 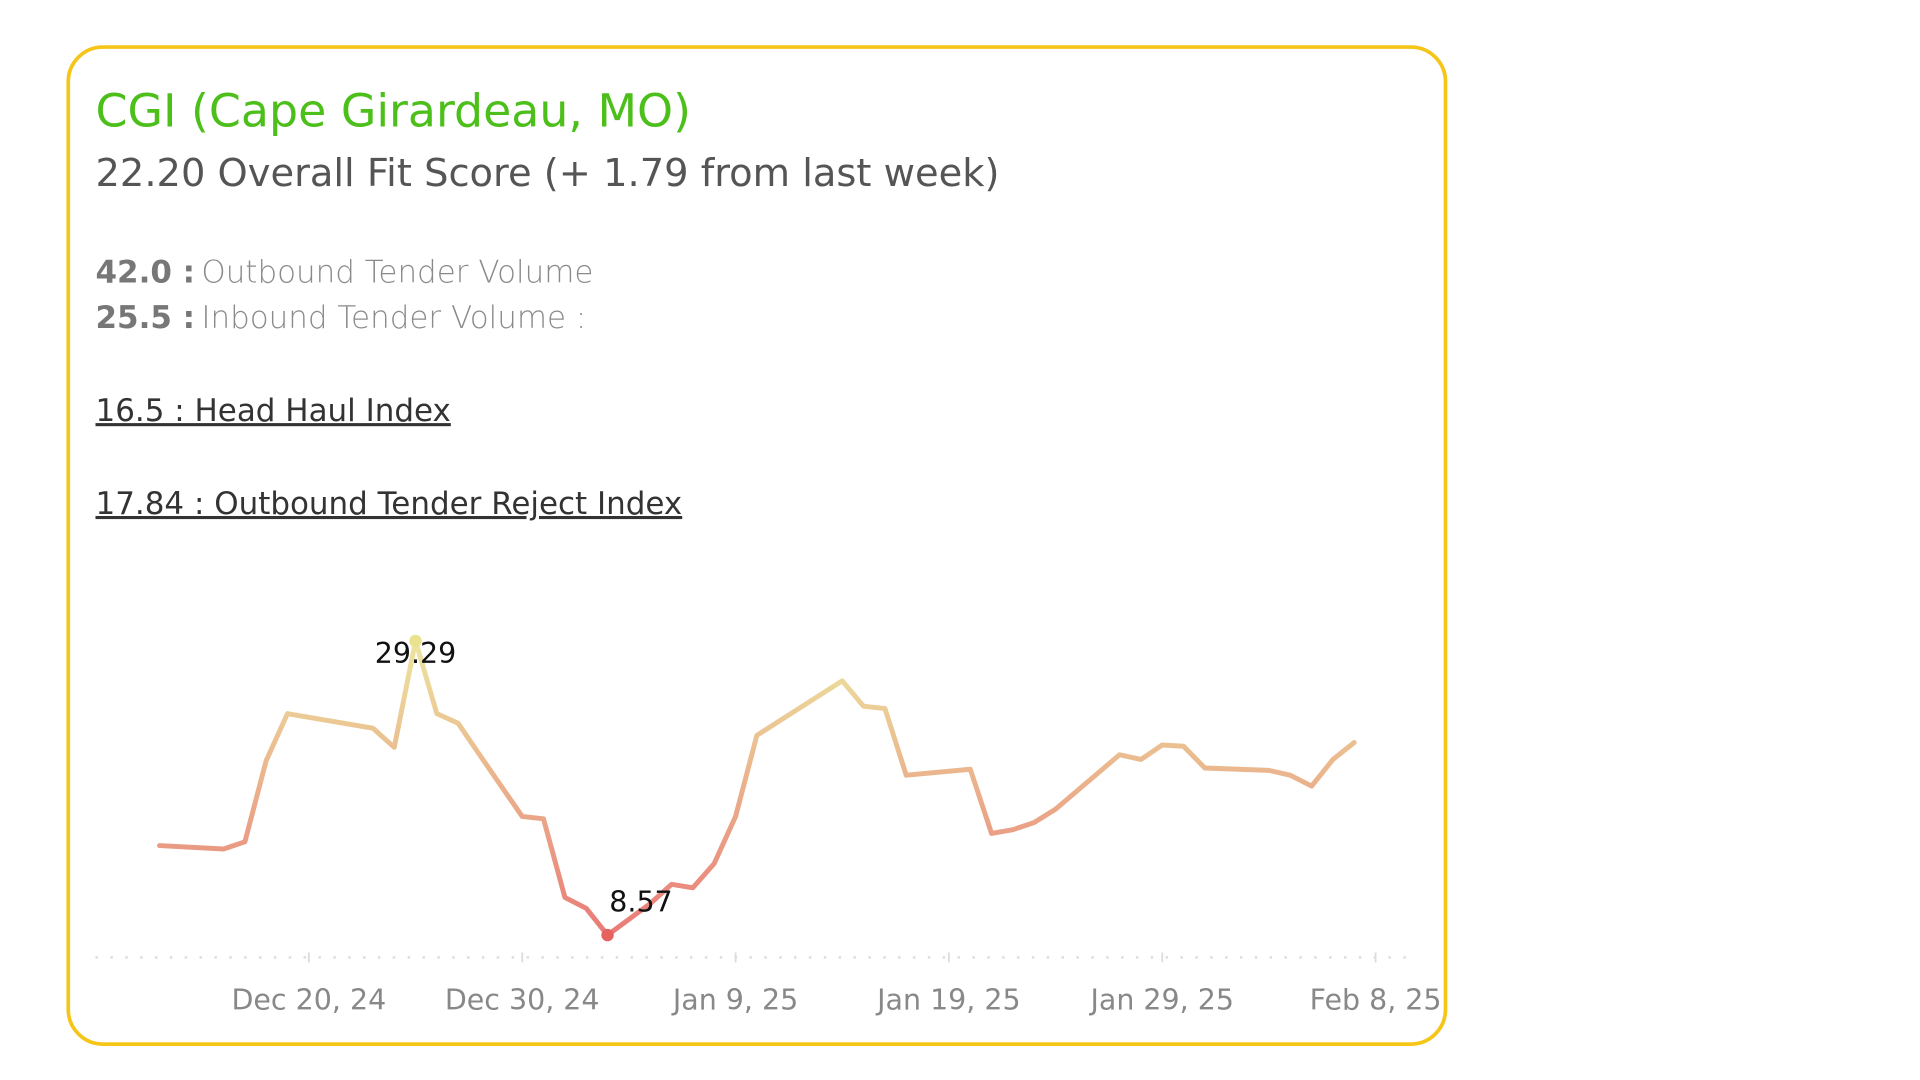 What do you see at coordinates (947, 999) in the screenshot?
I see `x-tick-label: Jan 19, 25` at bounding box center [947, 999].